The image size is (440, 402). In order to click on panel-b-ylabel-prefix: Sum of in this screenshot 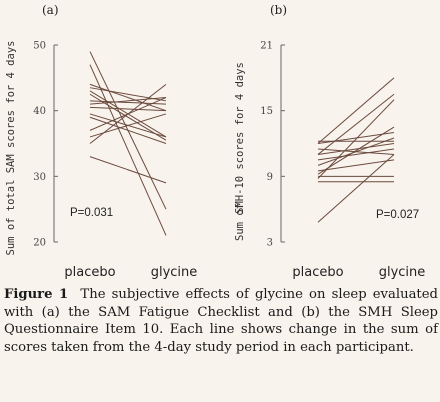, I will do `click(240, 222)`.